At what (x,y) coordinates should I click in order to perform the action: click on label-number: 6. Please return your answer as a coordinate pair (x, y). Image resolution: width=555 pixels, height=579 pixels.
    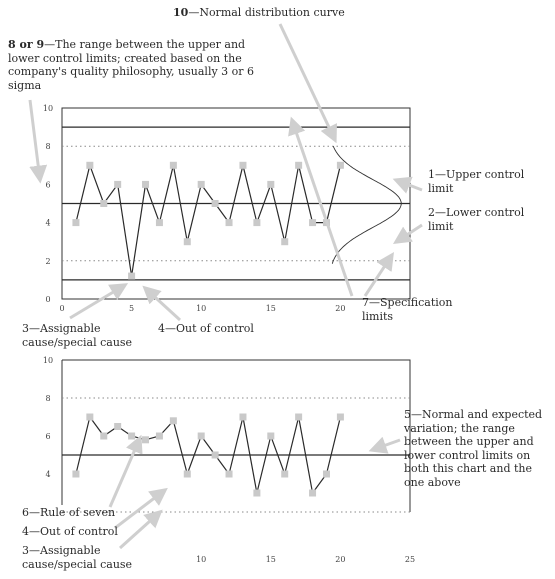
    Looking at the image, I should click on (25, 512).